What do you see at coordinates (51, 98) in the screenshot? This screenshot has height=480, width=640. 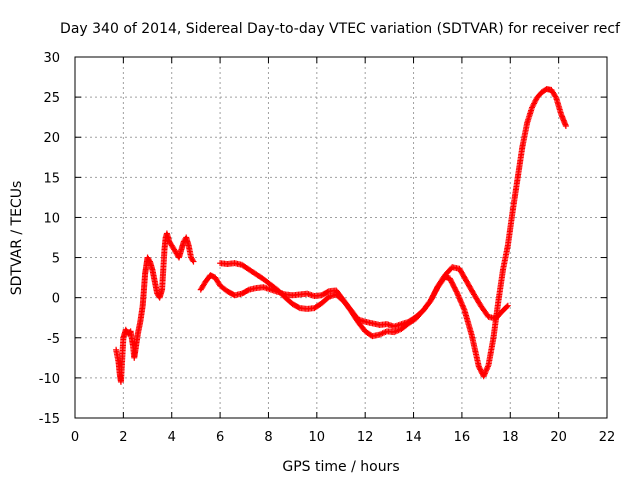 I see `y-tick-label: 25` at bounding box center [51, 98].